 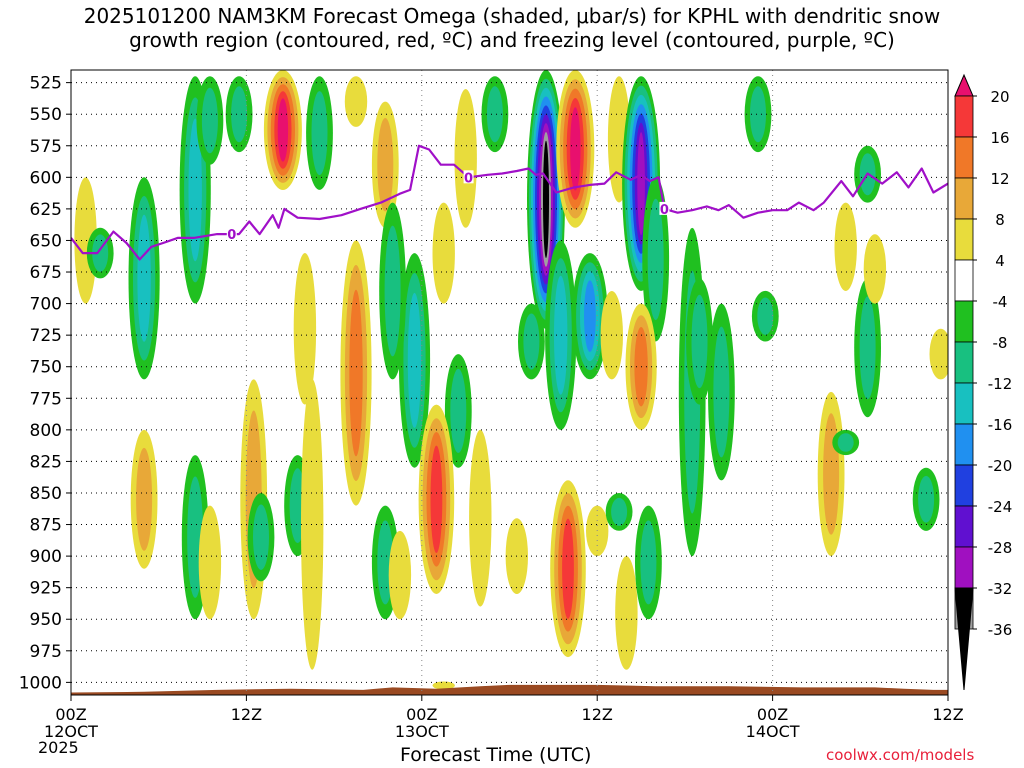 I want to click on colorbar-bottom-arrow, so click(x=964, y=639).